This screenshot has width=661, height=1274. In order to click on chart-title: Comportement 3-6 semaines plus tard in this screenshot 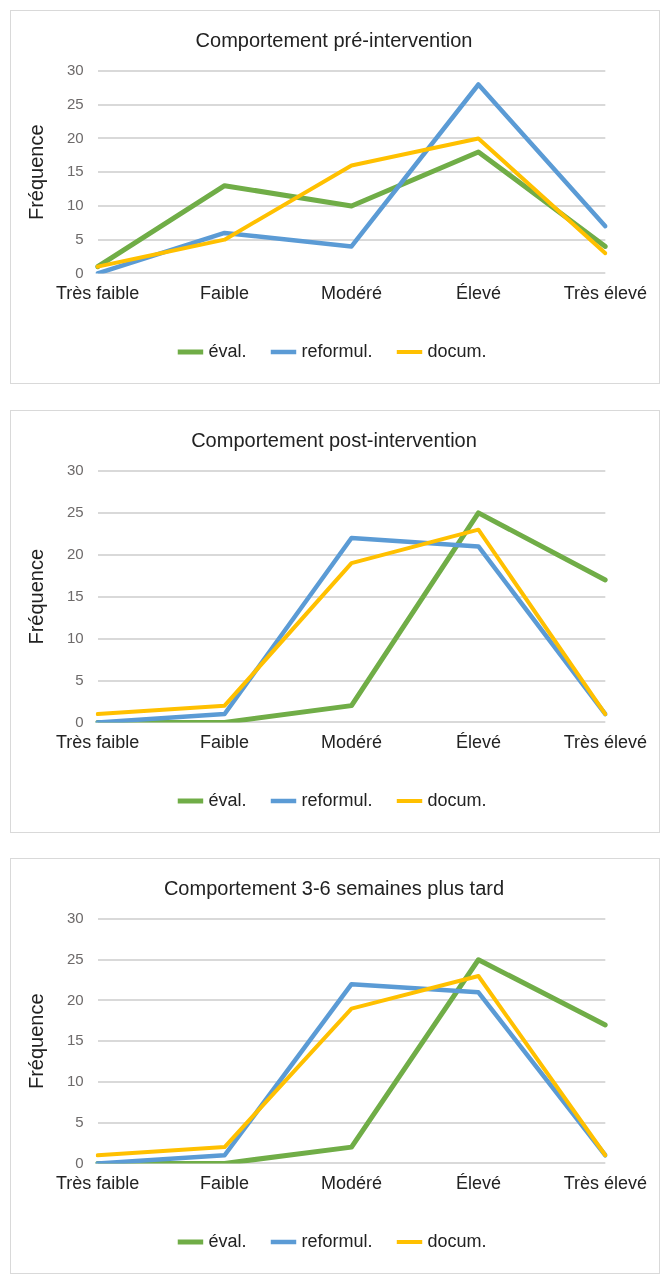, I will do `click(334, 887)`.